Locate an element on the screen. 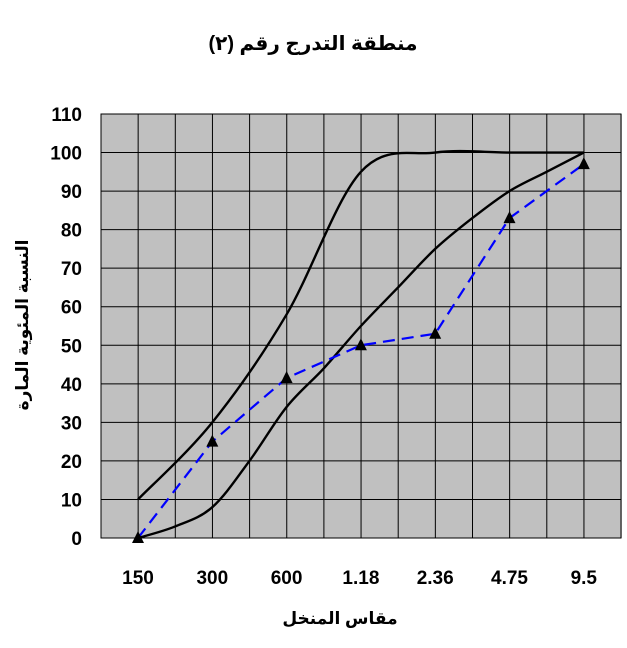 This screenshot has height=648, width=627. x-tick-label: 2.36 is located at coordinates (435, 578).